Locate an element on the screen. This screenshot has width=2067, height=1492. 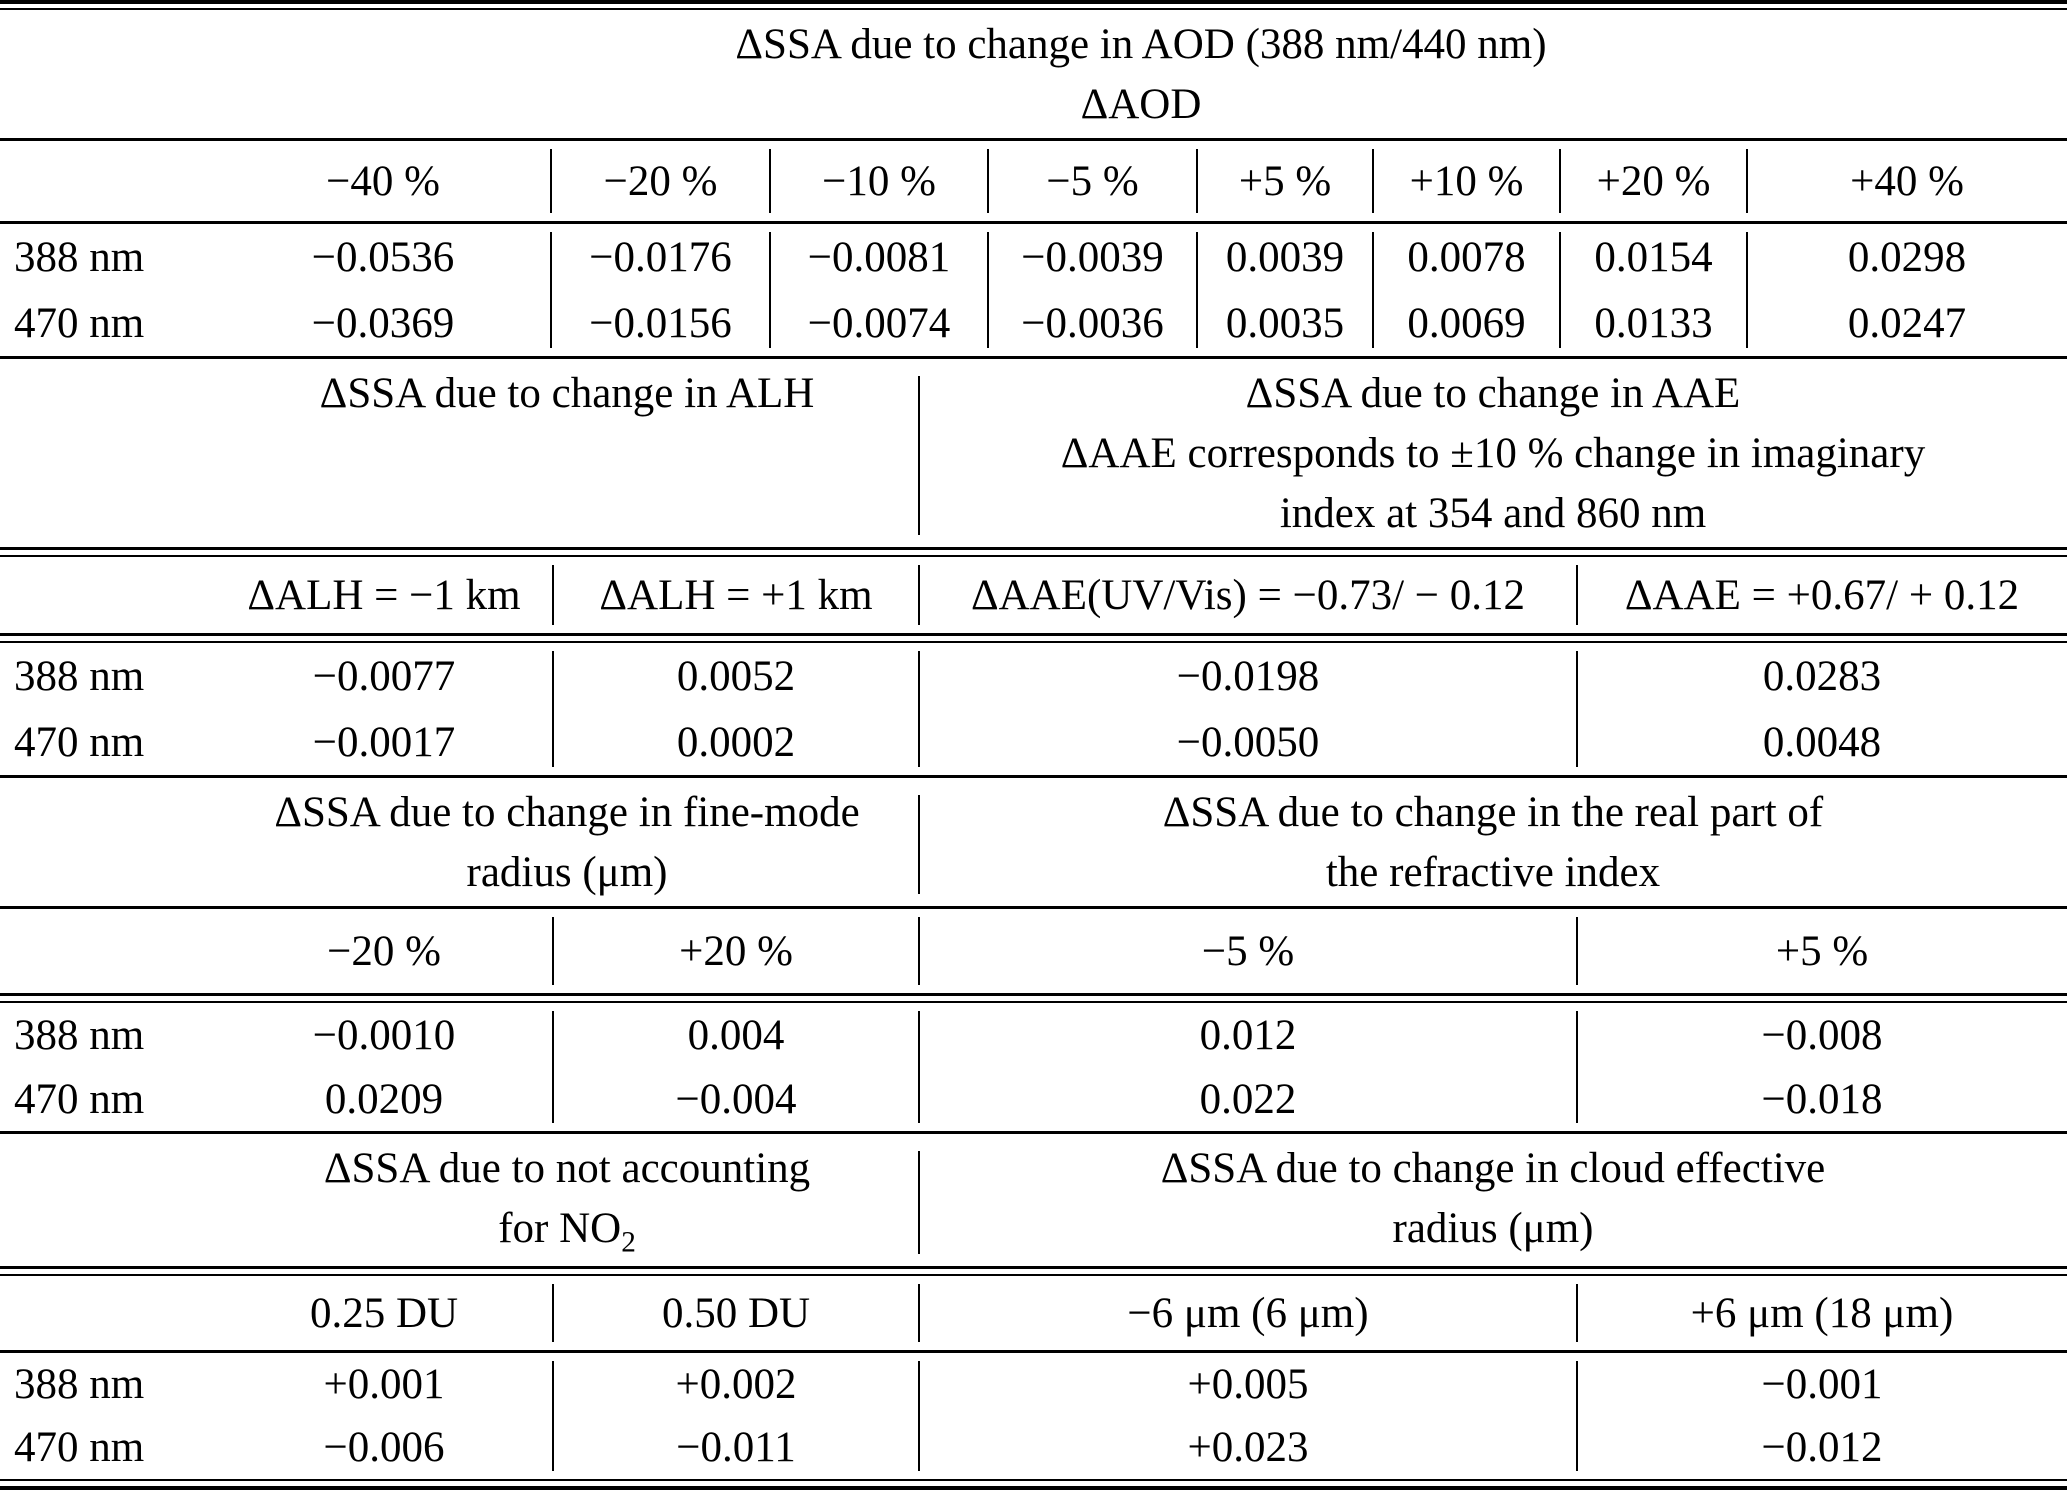
data-cell: +0.005 is located at coordinates (1248, 1384).